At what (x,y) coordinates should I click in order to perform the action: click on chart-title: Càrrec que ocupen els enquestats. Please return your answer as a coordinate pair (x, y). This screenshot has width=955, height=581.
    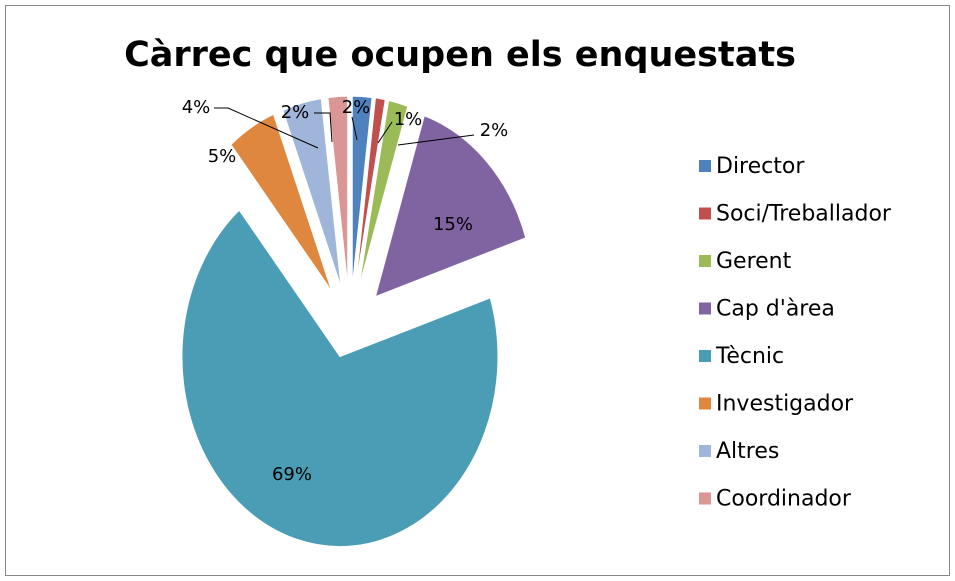
    Looking at the image, I should click on (460, 55).